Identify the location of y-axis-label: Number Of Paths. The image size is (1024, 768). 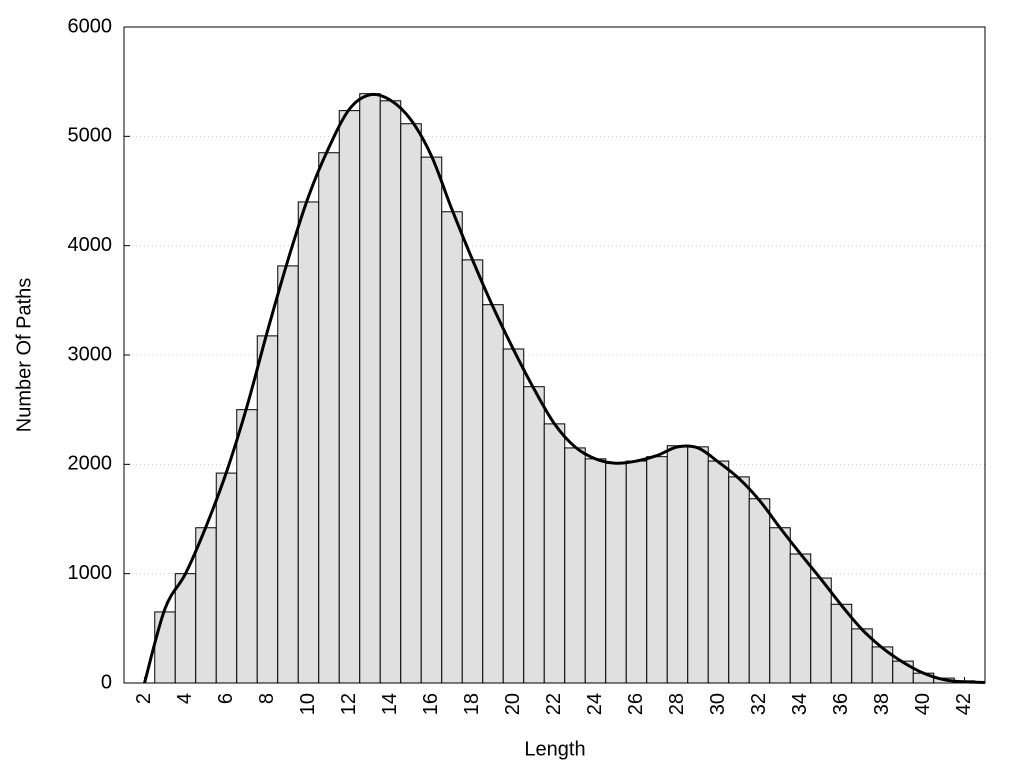
(24, 355).